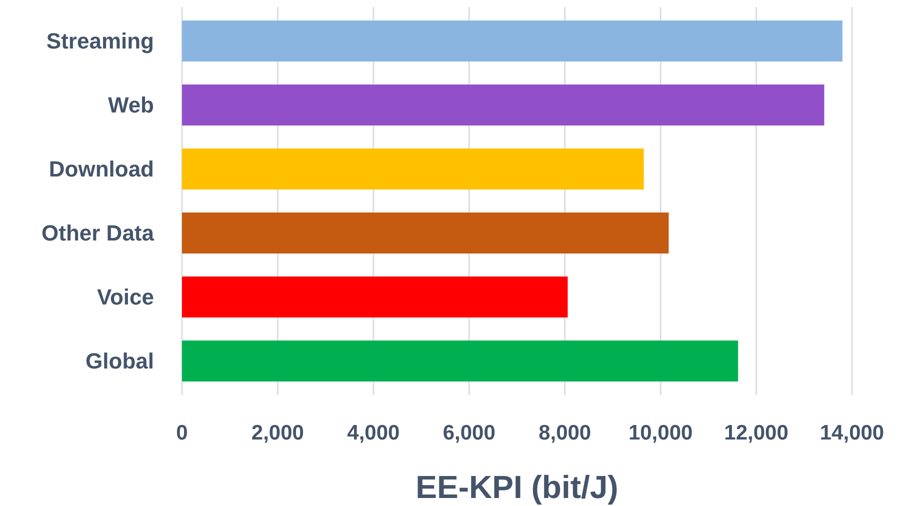 This screenshot has height=506, width=897. I want to click on x-tick-label: 0, so click(182, 433).